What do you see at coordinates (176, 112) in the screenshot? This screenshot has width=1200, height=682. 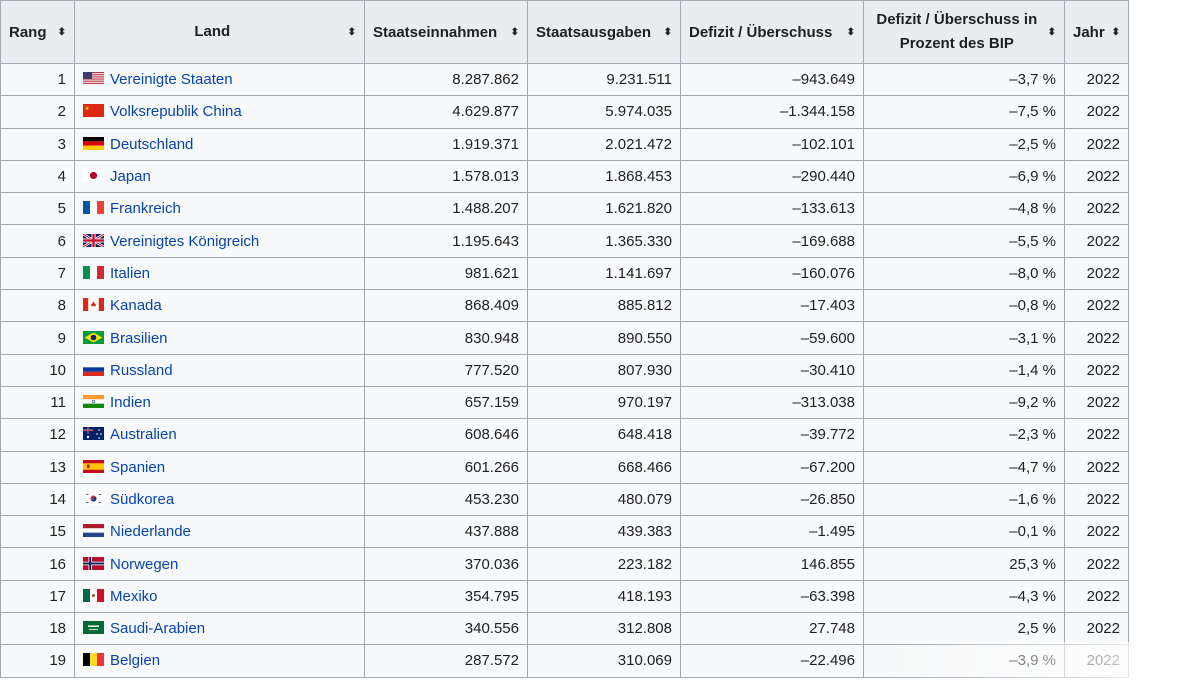 I see `country-link: Volksrepublik China` at bounding box center [176, 112].